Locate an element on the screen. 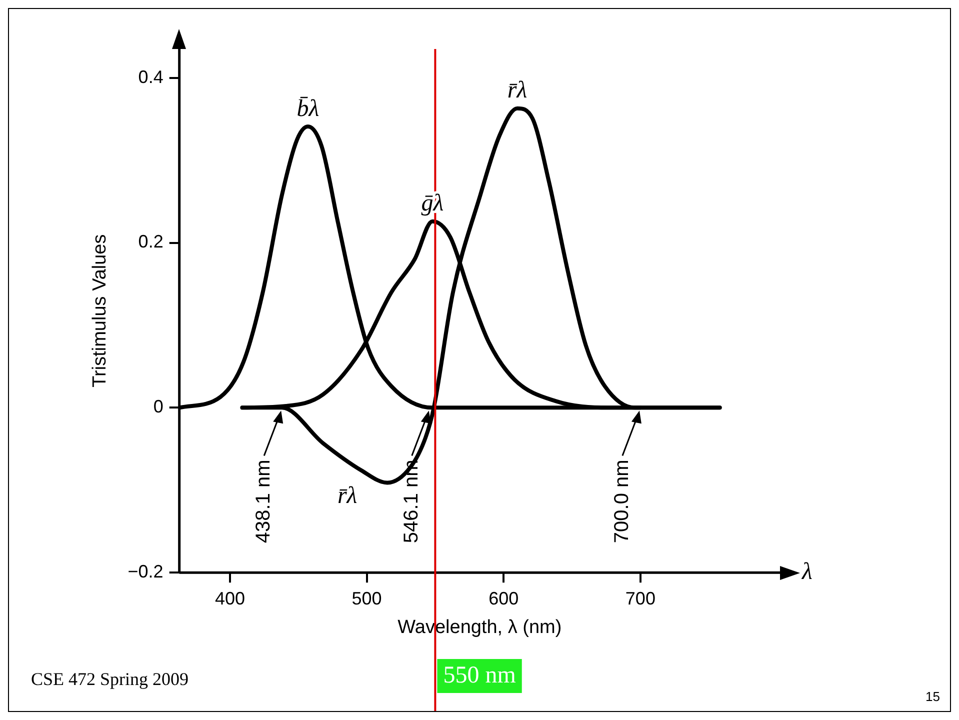  annotation: r̄λ is located at coordinates (347, 496).